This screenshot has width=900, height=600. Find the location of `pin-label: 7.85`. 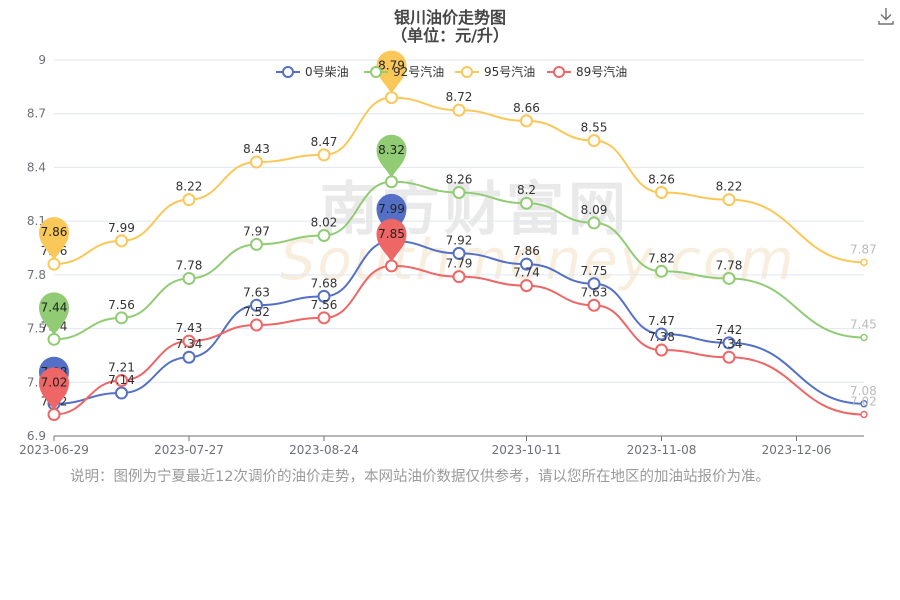

pin-label: 7.85 is located at coordinates (391, 234).